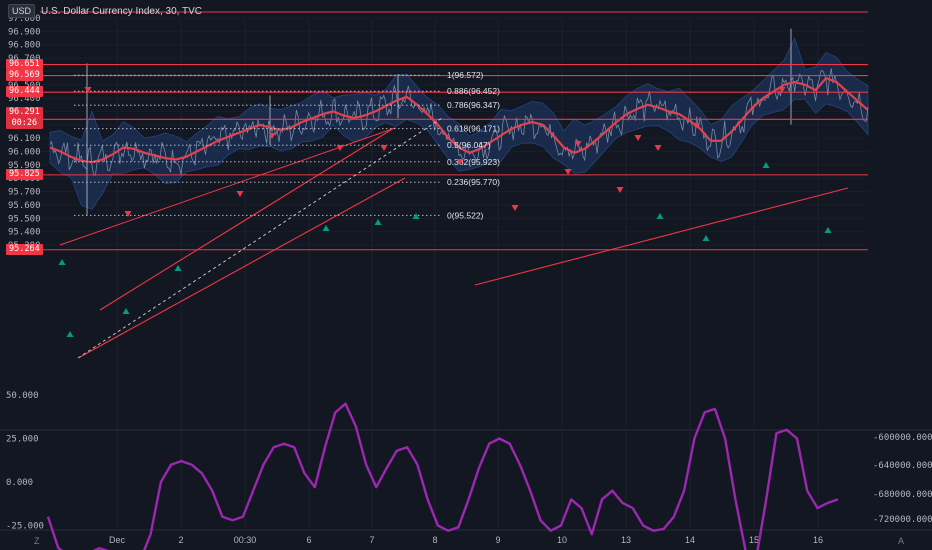 This screenshot has width=932, height=550. I want to click on auto-scale-button: A, so click(901, 541).